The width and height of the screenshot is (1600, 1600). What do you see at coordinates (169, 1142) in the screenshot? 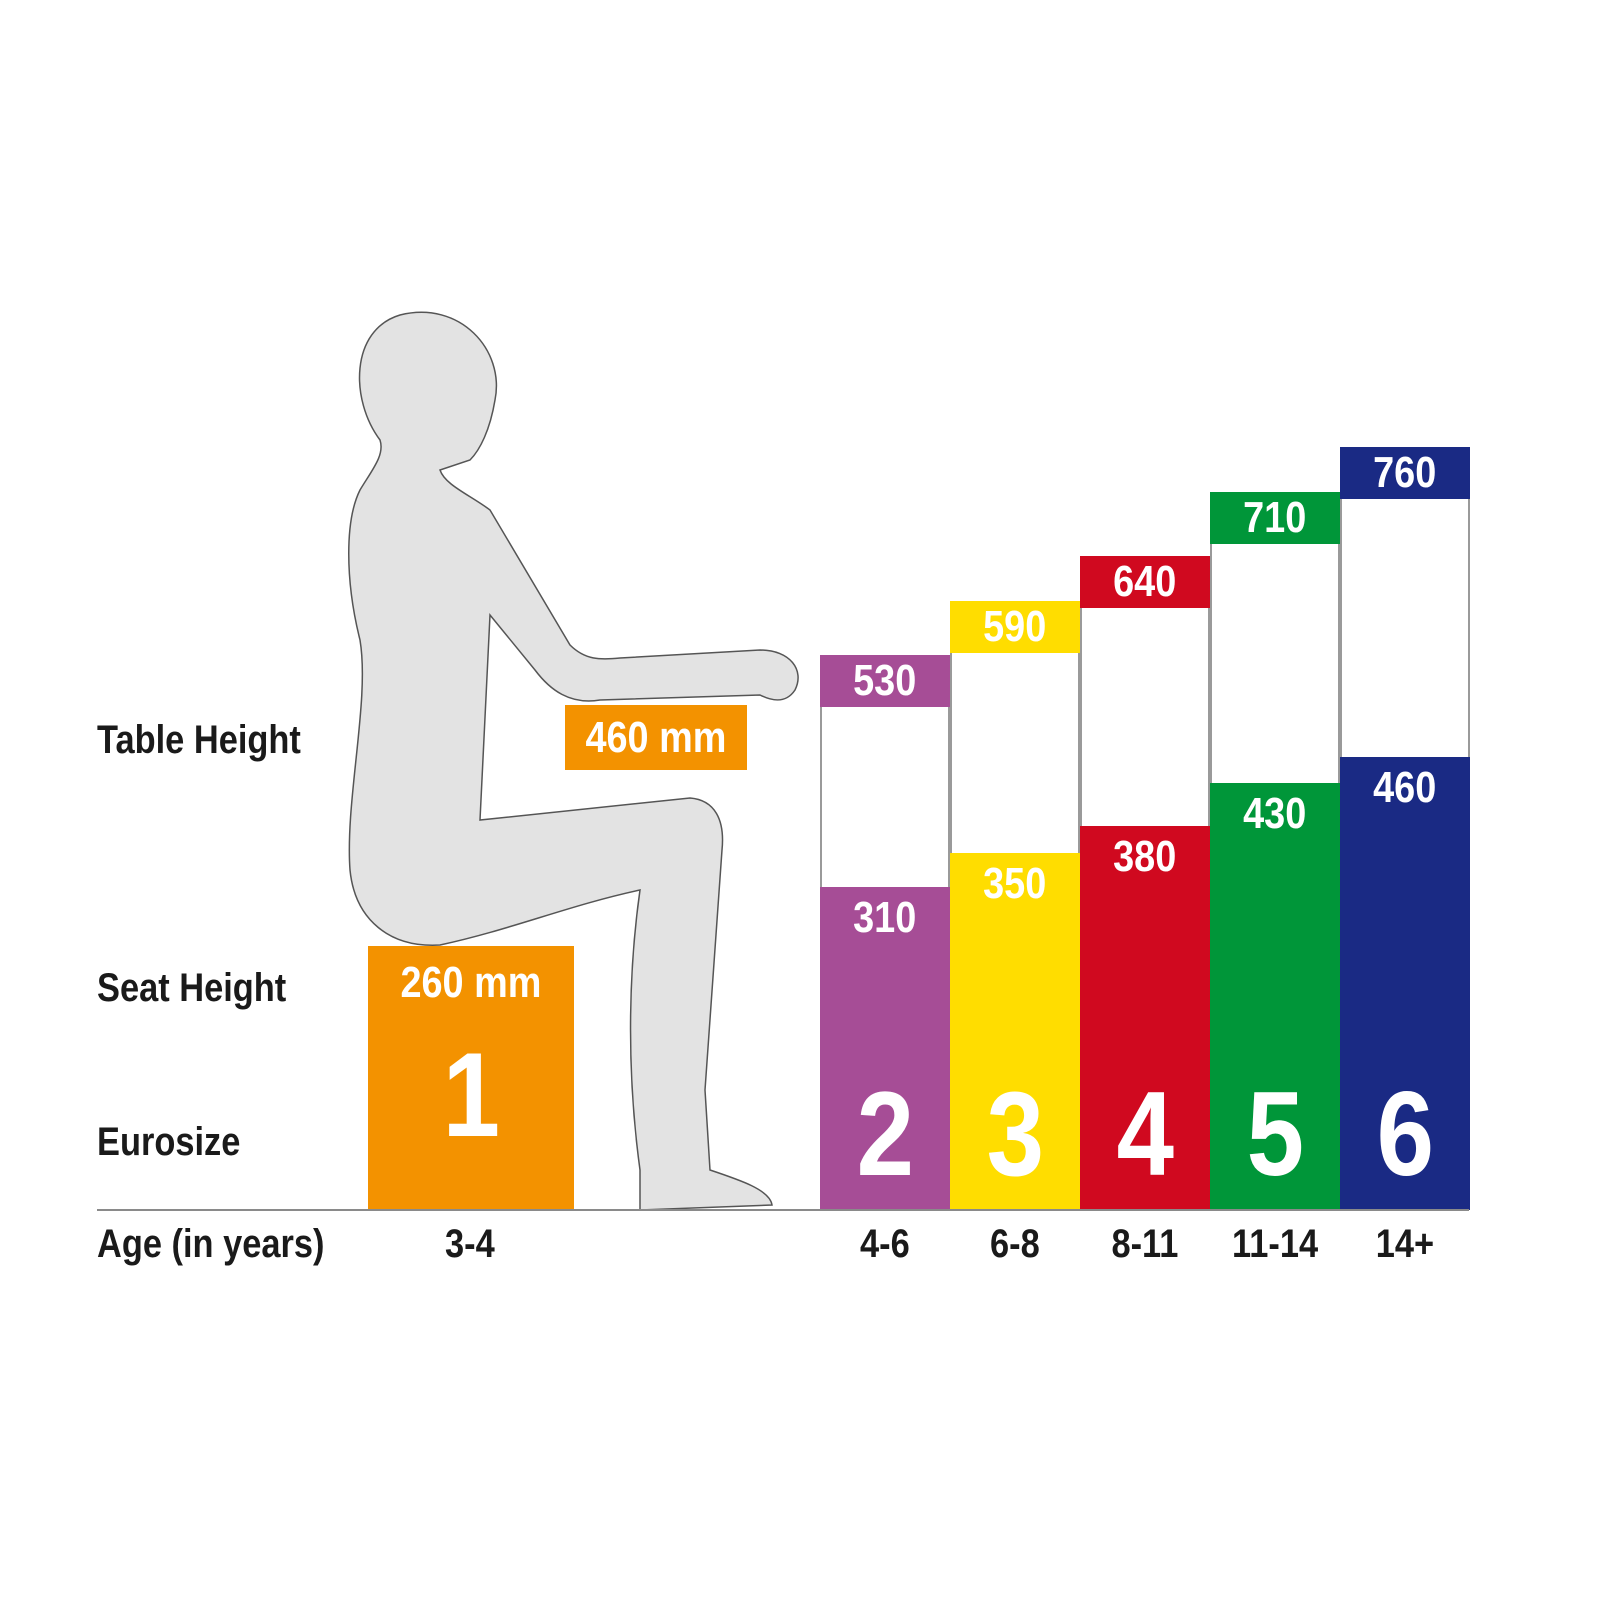
I see `row-label-eurosize: Eurosize` at bounding box center [169, 1142].